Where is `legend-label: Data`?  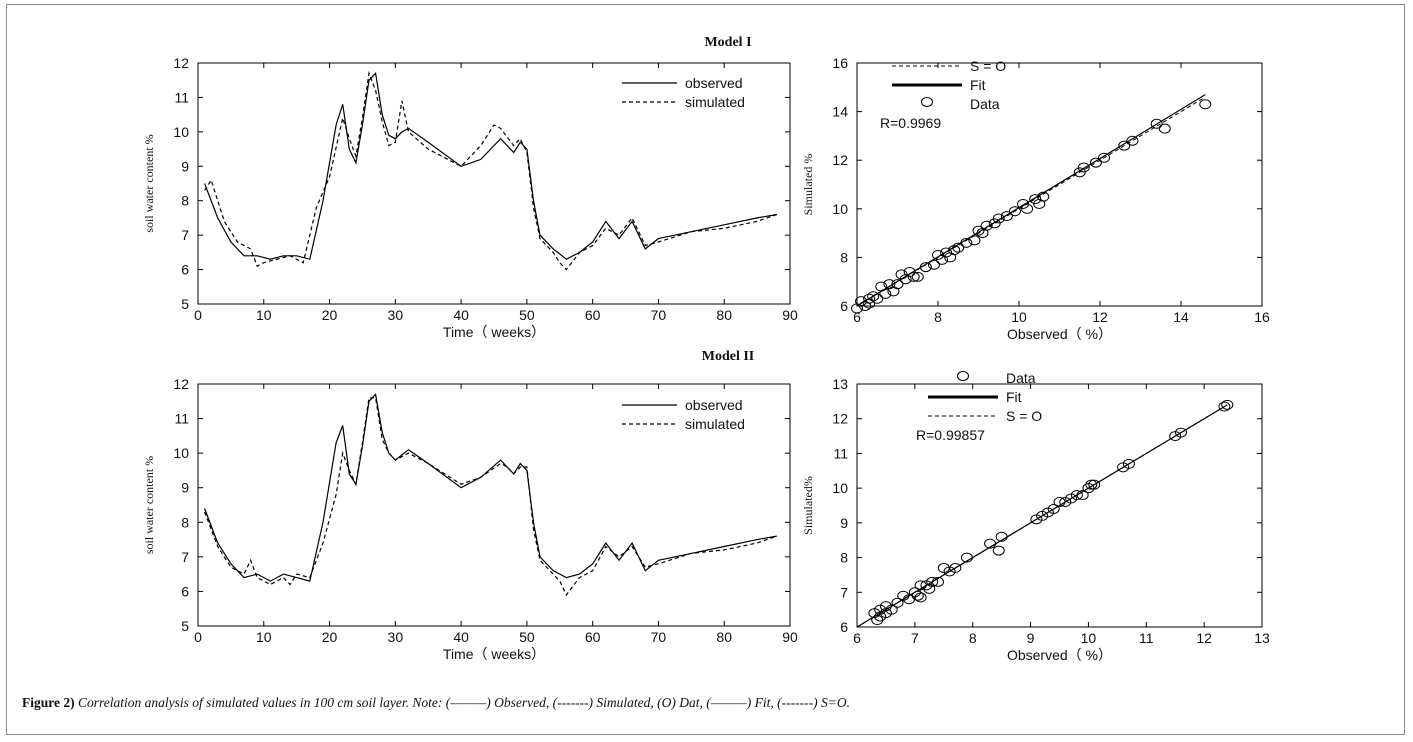 legend-label: Data is located at coordinates (1021, 378).